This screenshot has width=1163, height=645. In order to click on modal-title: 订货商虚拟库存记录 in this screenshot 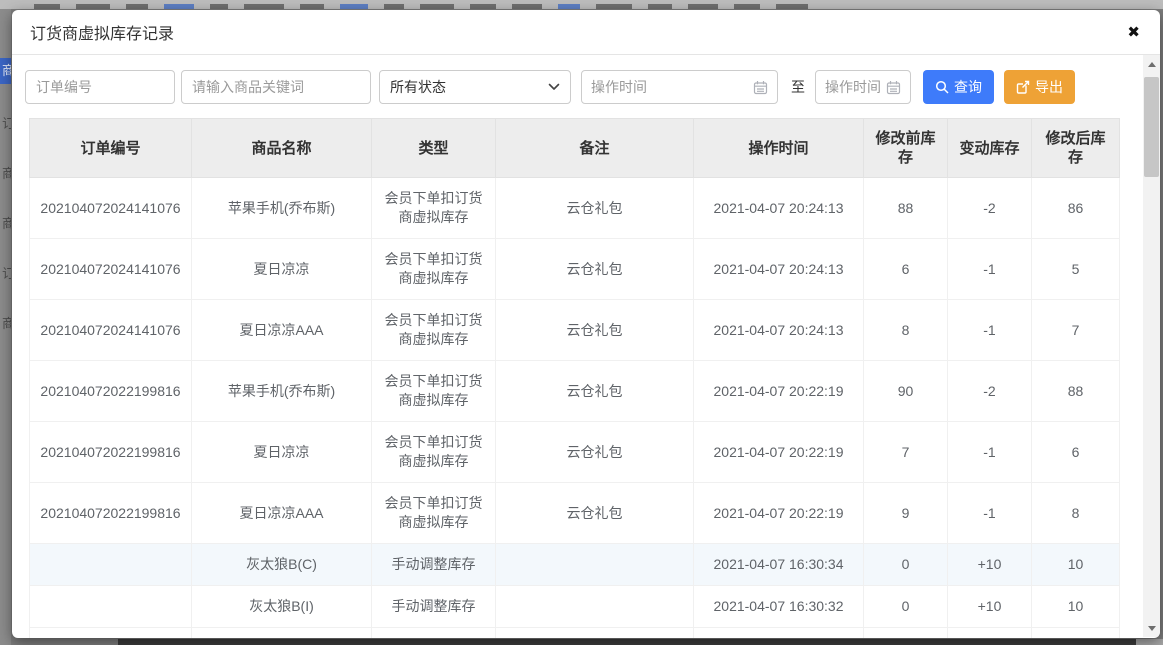, I will do `click(102, 34)`.